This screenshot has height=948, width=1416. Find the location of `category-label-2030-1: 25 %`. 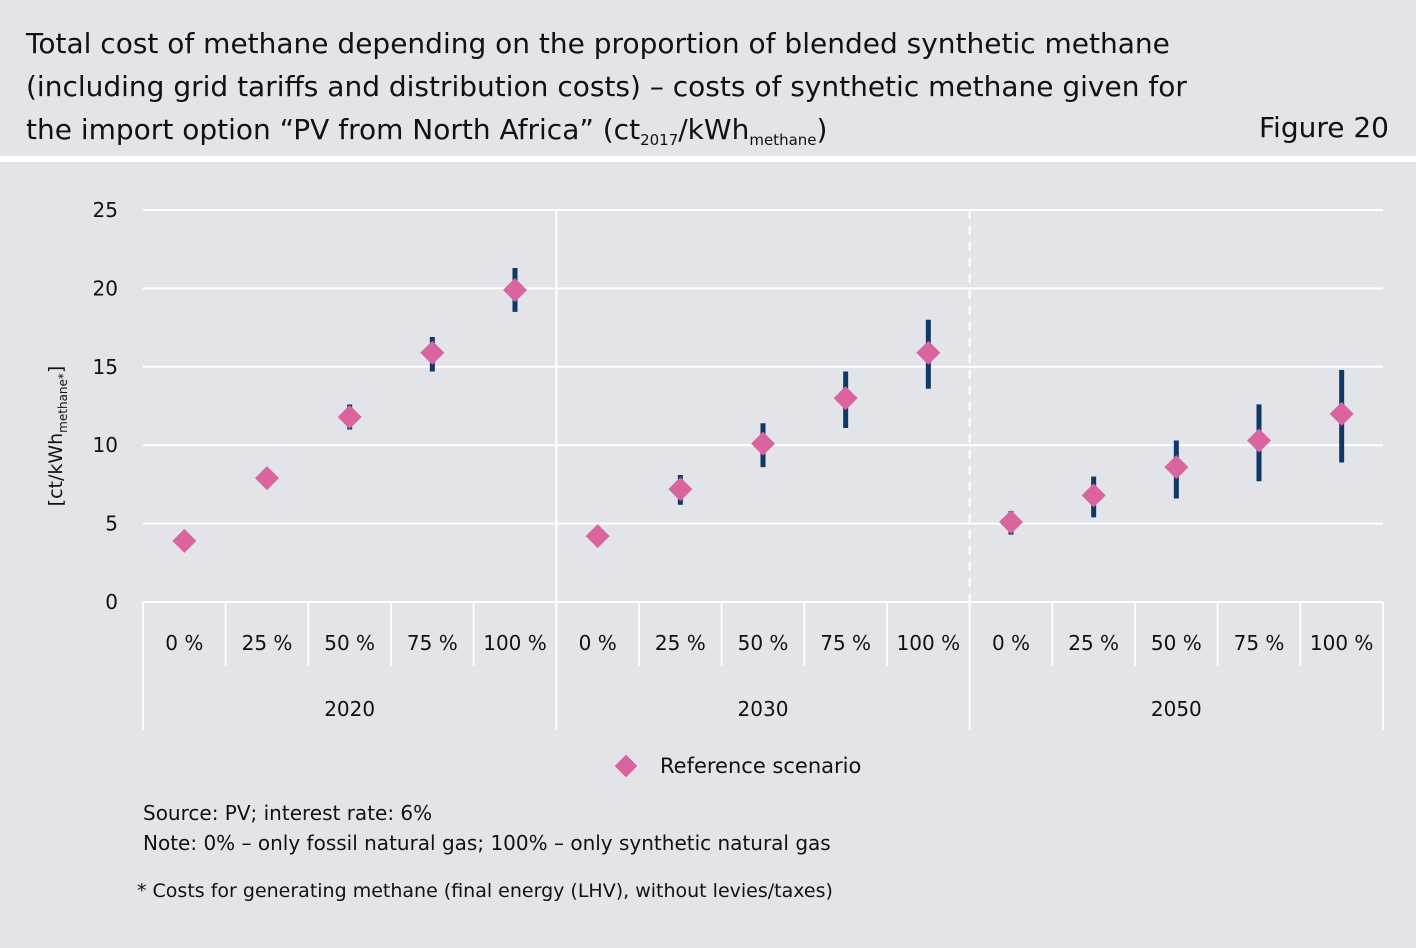

category-label-2030-1: 25 % is located at coordinates (680, 643).